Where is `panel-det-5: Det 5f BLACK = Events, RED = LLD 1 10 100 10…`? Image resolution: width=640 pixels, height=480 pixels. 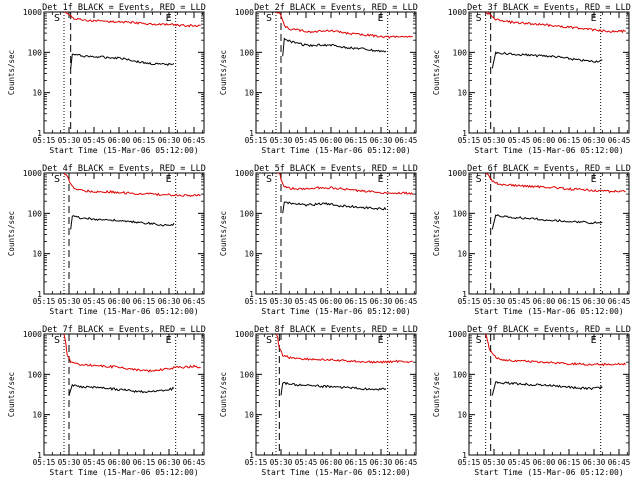 panel-det-5: Det 5f BLACK = Events, RED = LLD 1 10 100 10… is located at coordinates (318, 240).